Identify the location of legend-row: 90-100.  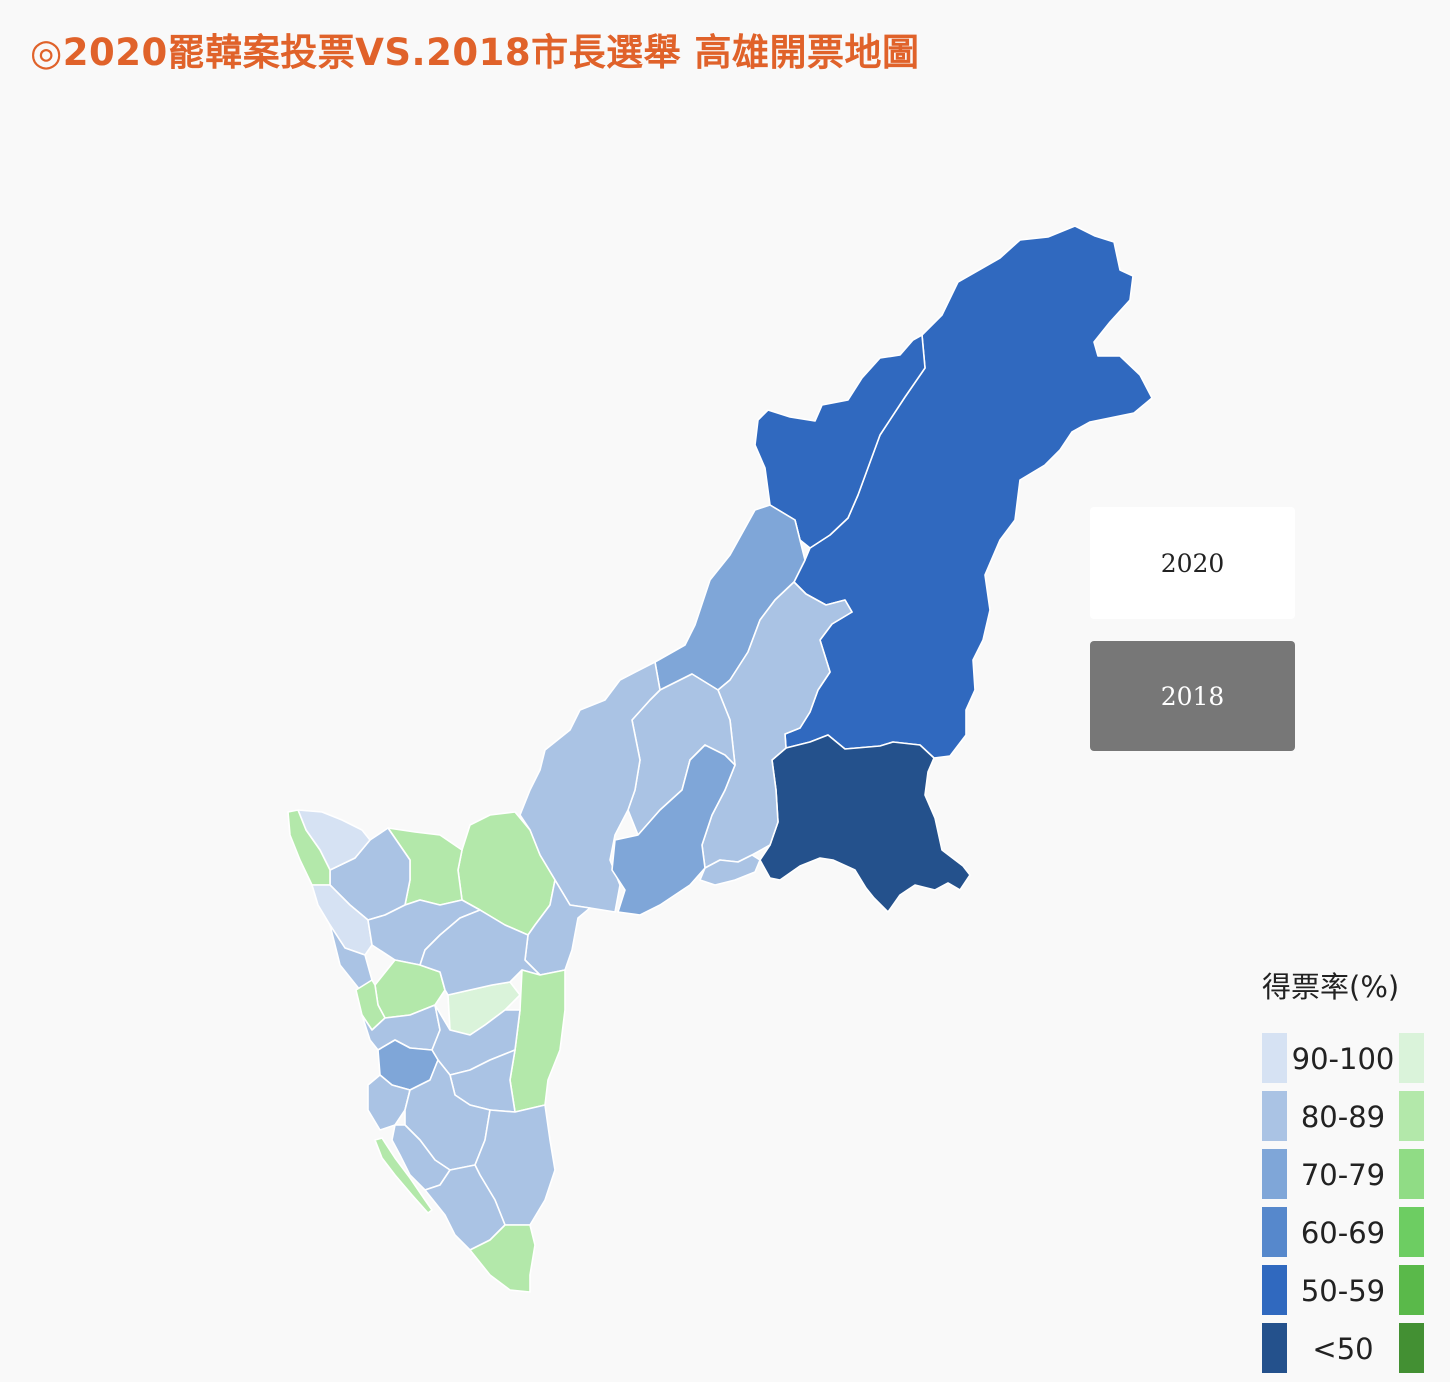
(1343, 1058).